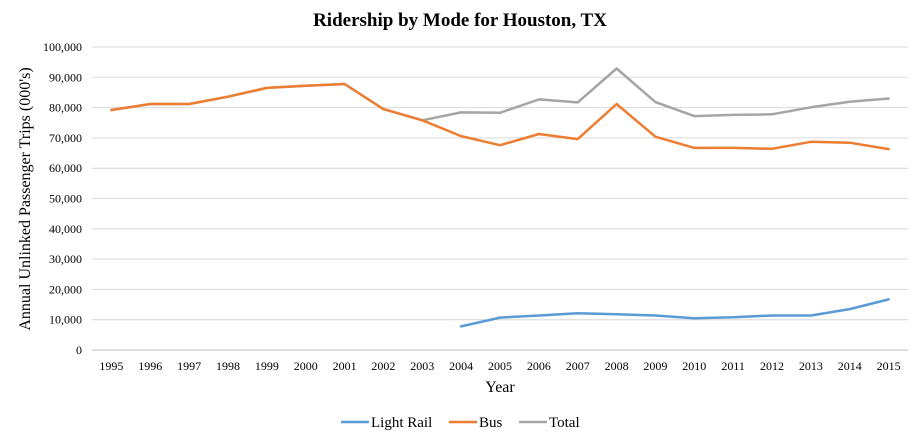  Describe the element at coordinates (772, 366) in the screenshot. I see `x-tick-label: 2012` at that location.